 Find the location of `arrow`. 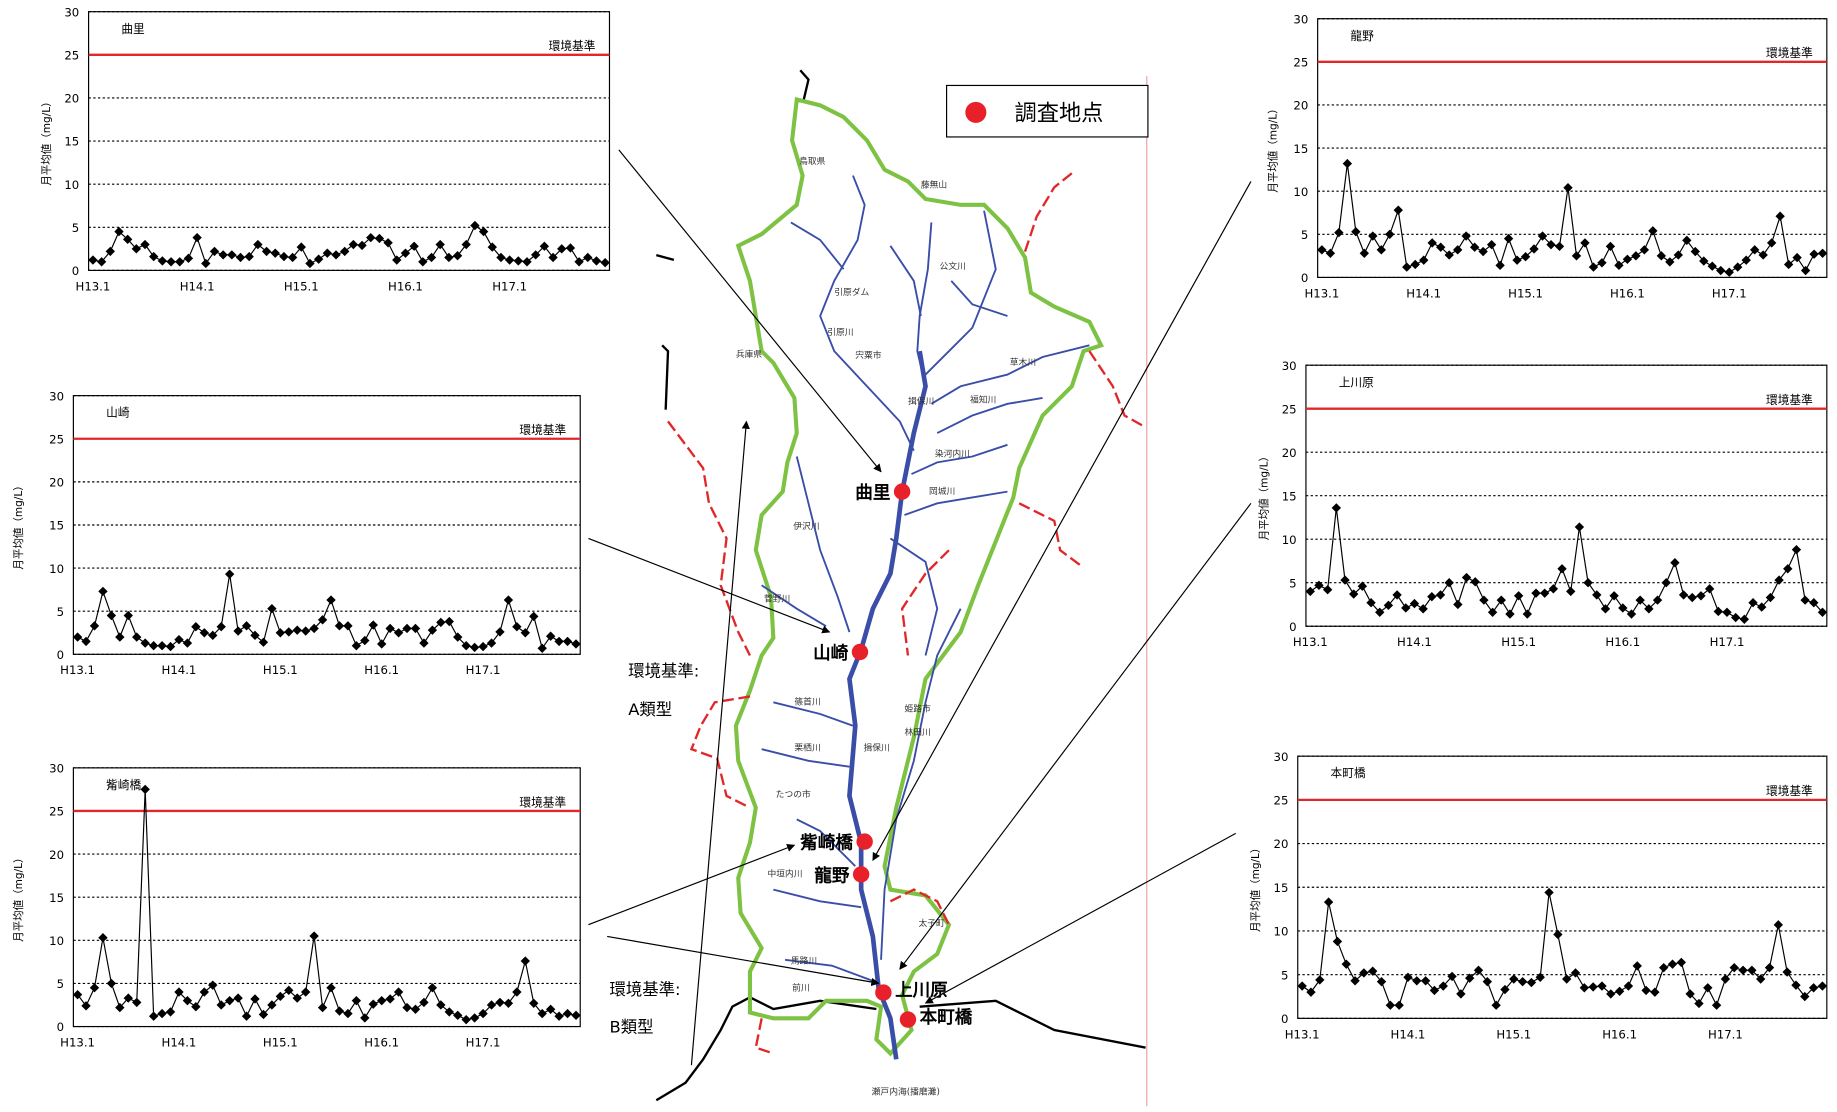

arrow is located at coordinates (692, 884).